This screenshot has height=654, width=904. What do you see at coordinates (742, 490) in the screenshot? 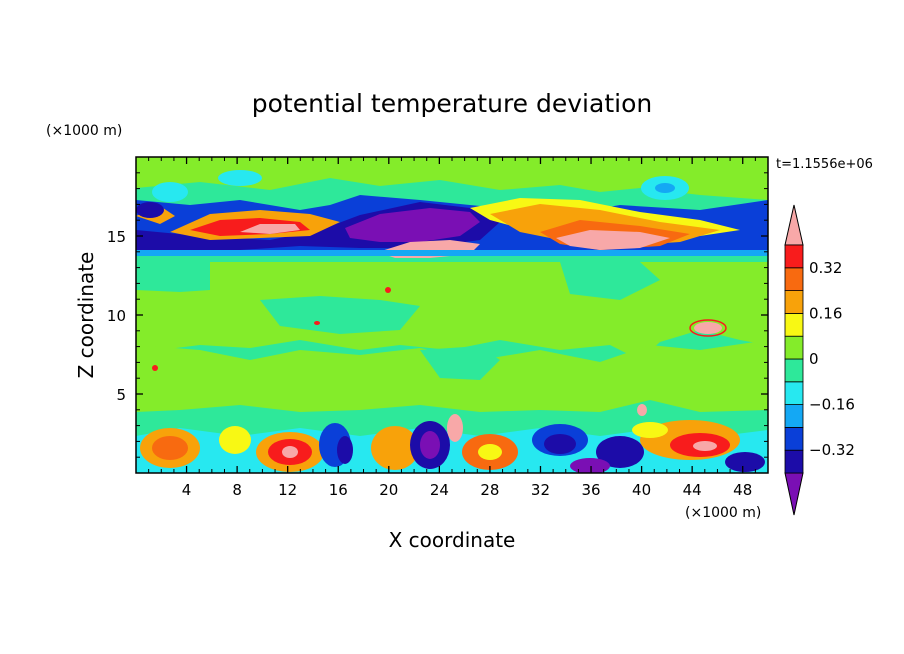
I see `x-tick-label: 48` at bounding box center [742, 490].